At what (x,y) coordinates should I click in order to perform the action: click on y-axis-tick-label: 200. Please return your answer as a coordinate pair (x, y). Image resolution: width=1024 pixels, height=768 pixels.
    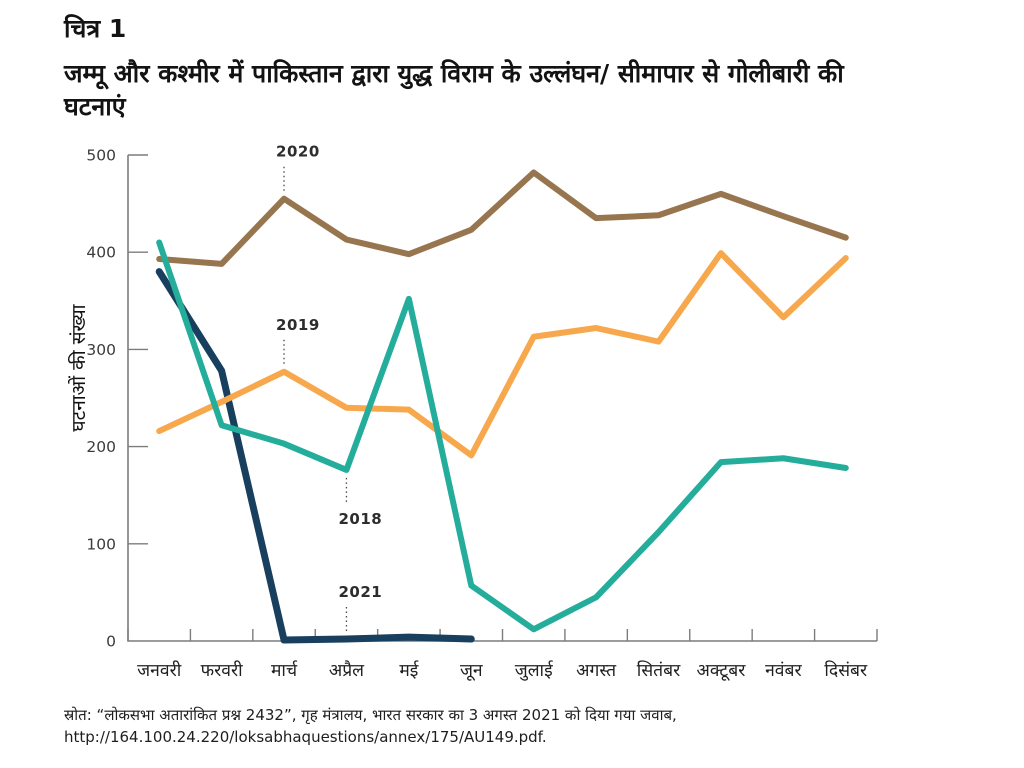
    Looking at the image, I should click on (101, 447).